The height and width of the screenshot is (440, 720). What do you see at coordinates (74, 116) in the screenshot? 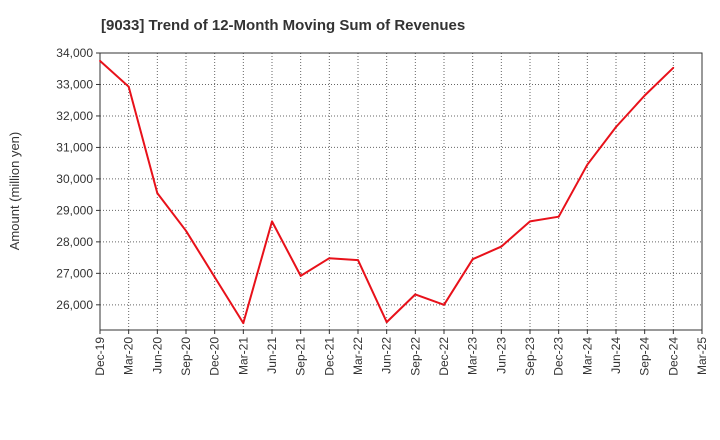
I see `y-tick-label: 32,000` at bounding box center [74, 116].